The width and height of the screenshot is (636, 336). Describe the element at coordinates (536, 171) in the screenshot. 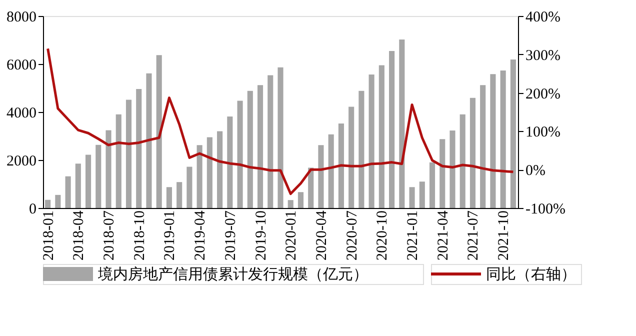

I see `y2-tick-label: 0%` at that location.